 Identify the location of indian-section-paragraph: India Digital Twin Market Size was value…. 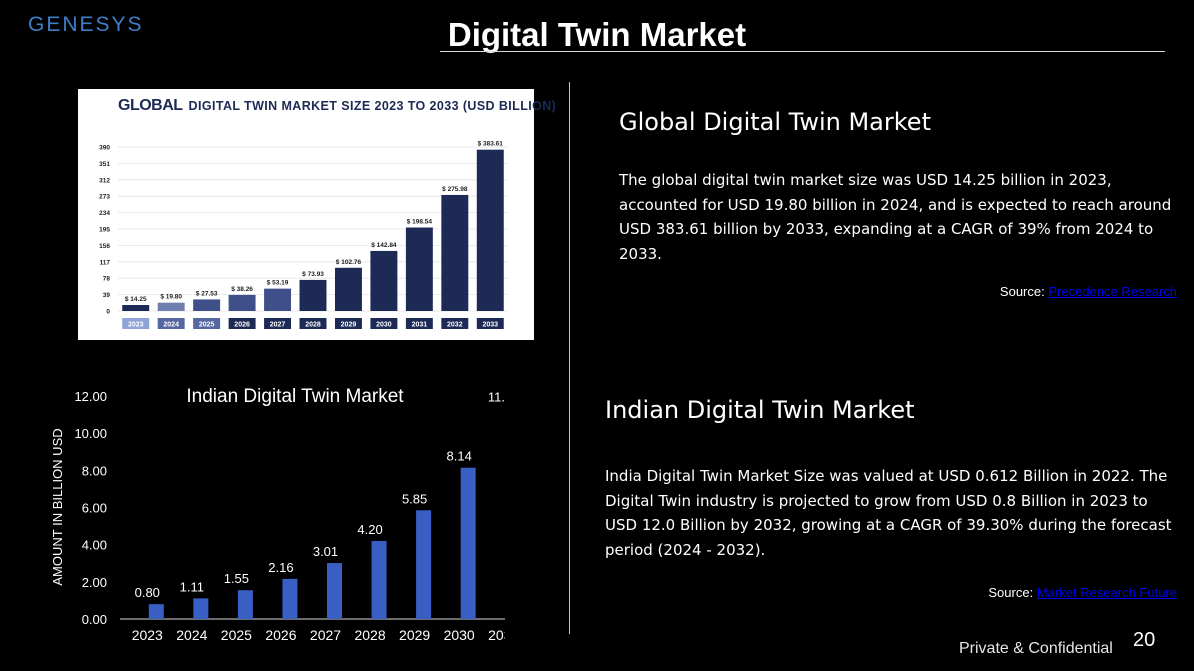
(888, 513).